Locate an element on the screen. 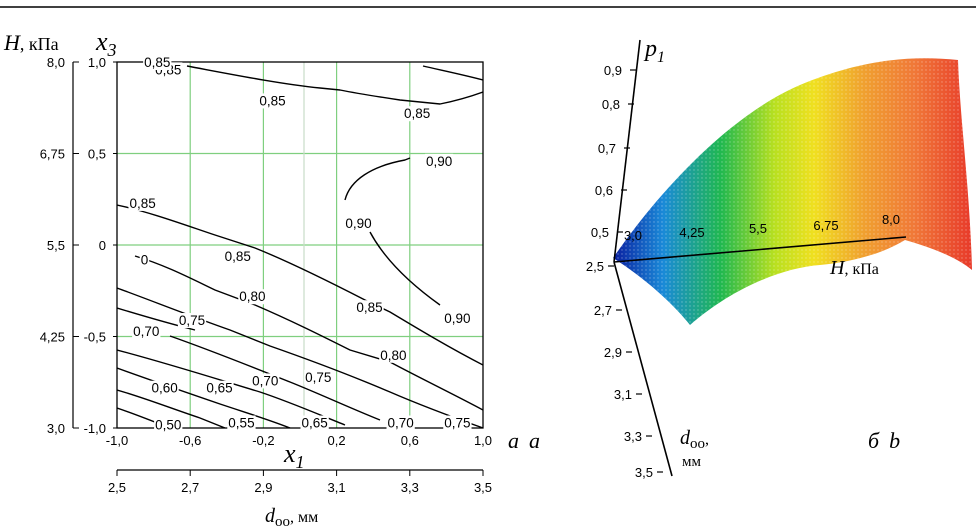 The image size is (976, 530). z-tick-label: 0,8 is located at coordinates (611, 104).